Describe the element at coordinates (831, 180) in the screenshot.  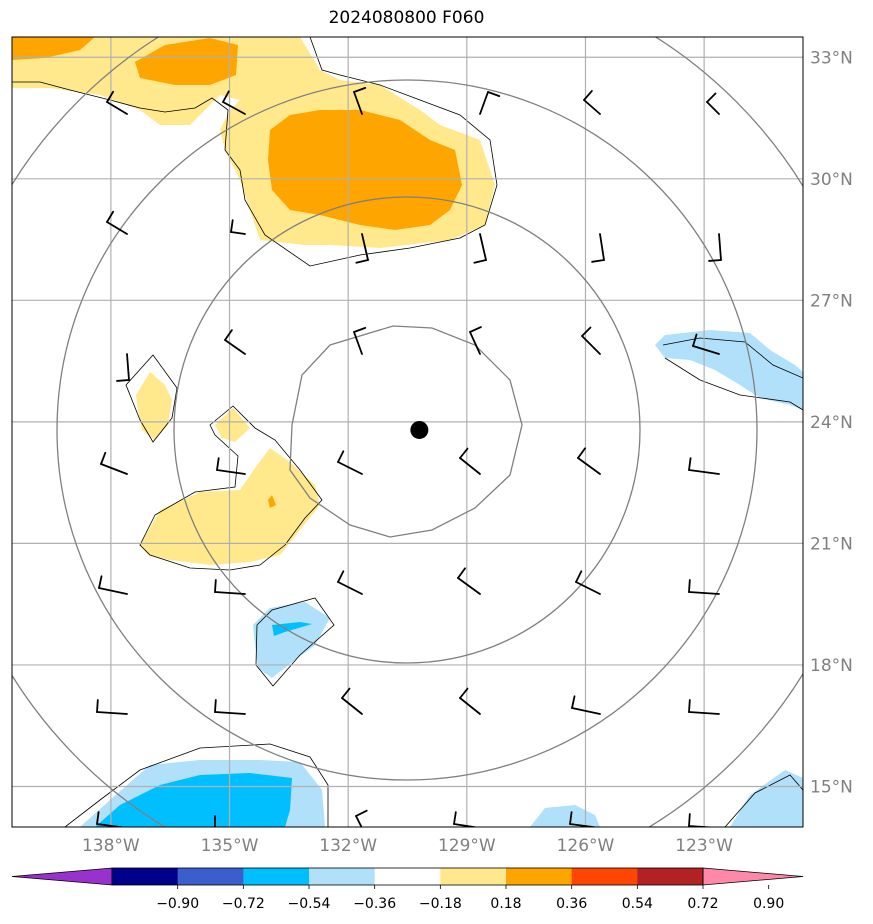
I see `latitude-label: 30°N` at that location.